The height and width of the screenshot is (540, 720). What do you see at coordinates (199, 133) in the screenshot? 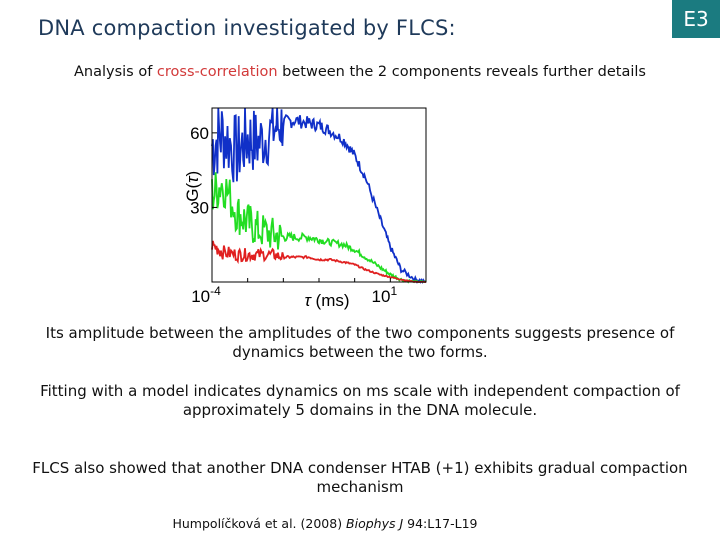
I see `y-tick-label: 60` at bounding box center [199, 133].